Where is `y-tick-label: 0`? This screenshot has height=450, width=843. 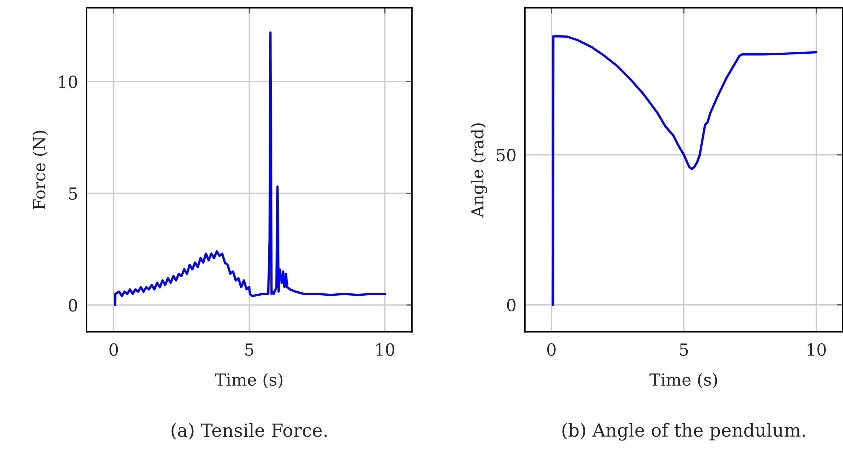 y-tick-label: 0 is located at coordinates (73, 305).